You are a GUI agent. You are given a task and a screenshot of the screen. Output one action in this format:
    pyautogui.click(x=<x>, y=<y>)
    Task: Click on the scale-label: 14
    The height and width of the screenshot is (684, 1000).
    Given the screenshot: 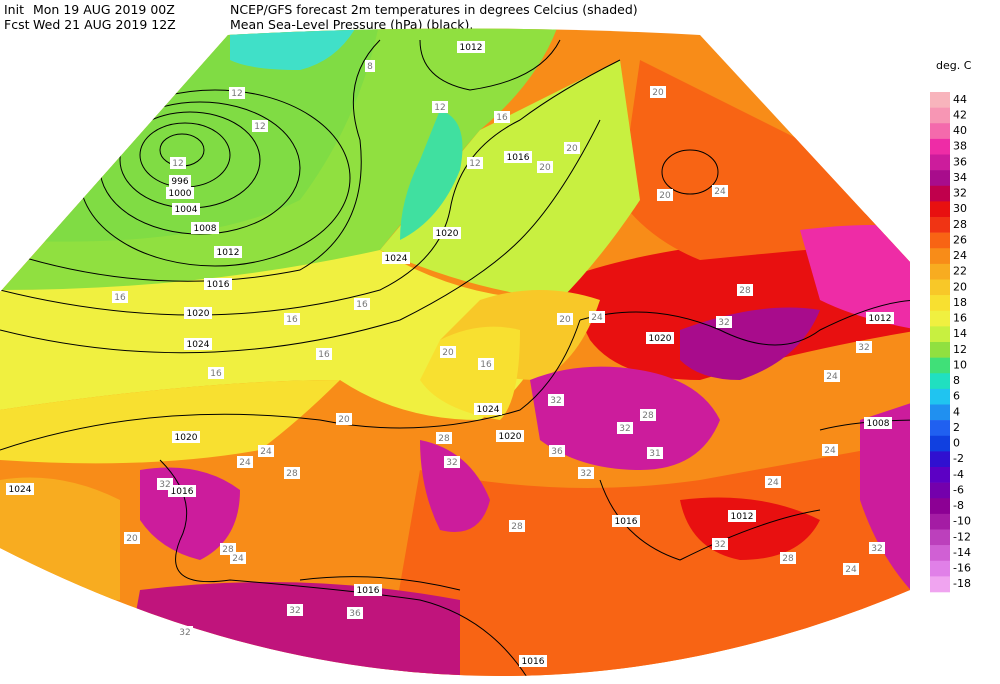 What is the action you would take?
    pyautogui.click(x=960, y=333)
    